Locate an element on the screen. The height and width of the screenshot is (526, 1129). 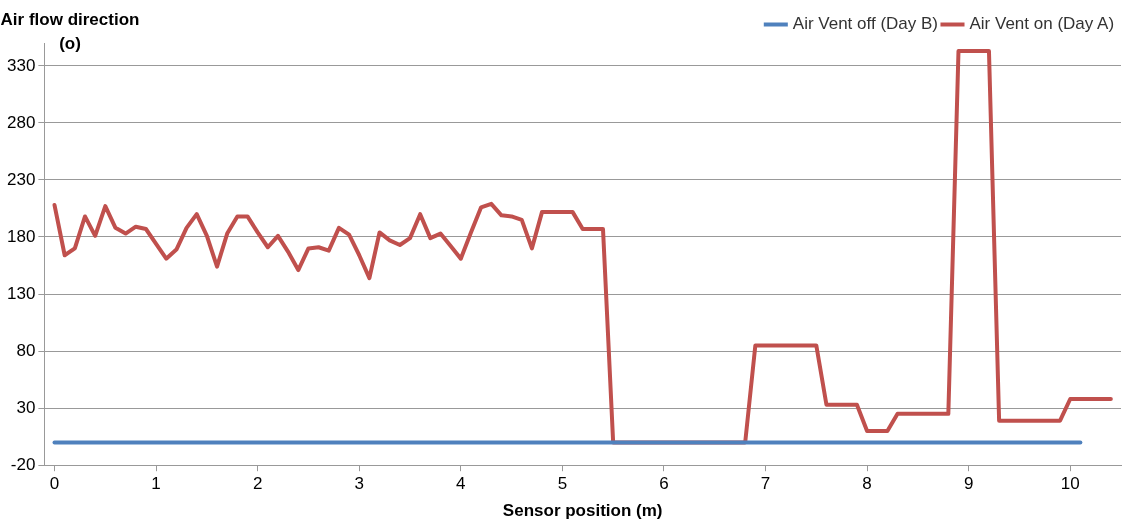
x-tick-label: 5 is located at coordinates (562, 484).